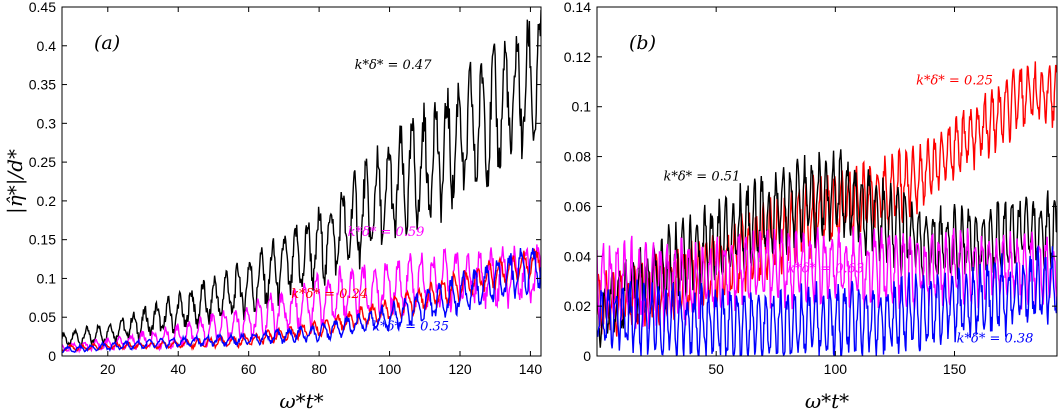 This screenshot has width=1058, height=414. I want to click on x-axis-label-a: ω*t*, so click(301, 401).